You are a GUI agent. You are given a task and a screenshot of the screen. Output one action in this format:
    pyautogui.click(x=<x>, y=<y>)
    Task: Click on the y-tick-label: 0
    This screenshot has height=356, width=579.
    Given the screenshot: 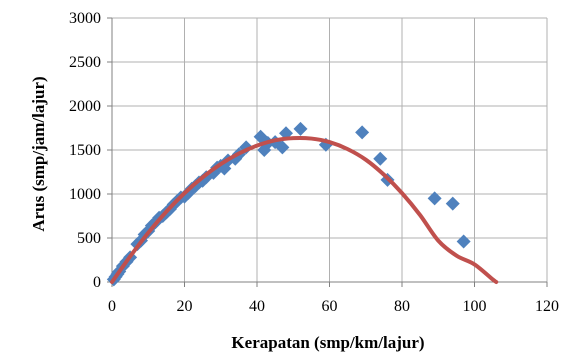 What is the action you would take?
    pyautogui.click(x=97, y=282)
    